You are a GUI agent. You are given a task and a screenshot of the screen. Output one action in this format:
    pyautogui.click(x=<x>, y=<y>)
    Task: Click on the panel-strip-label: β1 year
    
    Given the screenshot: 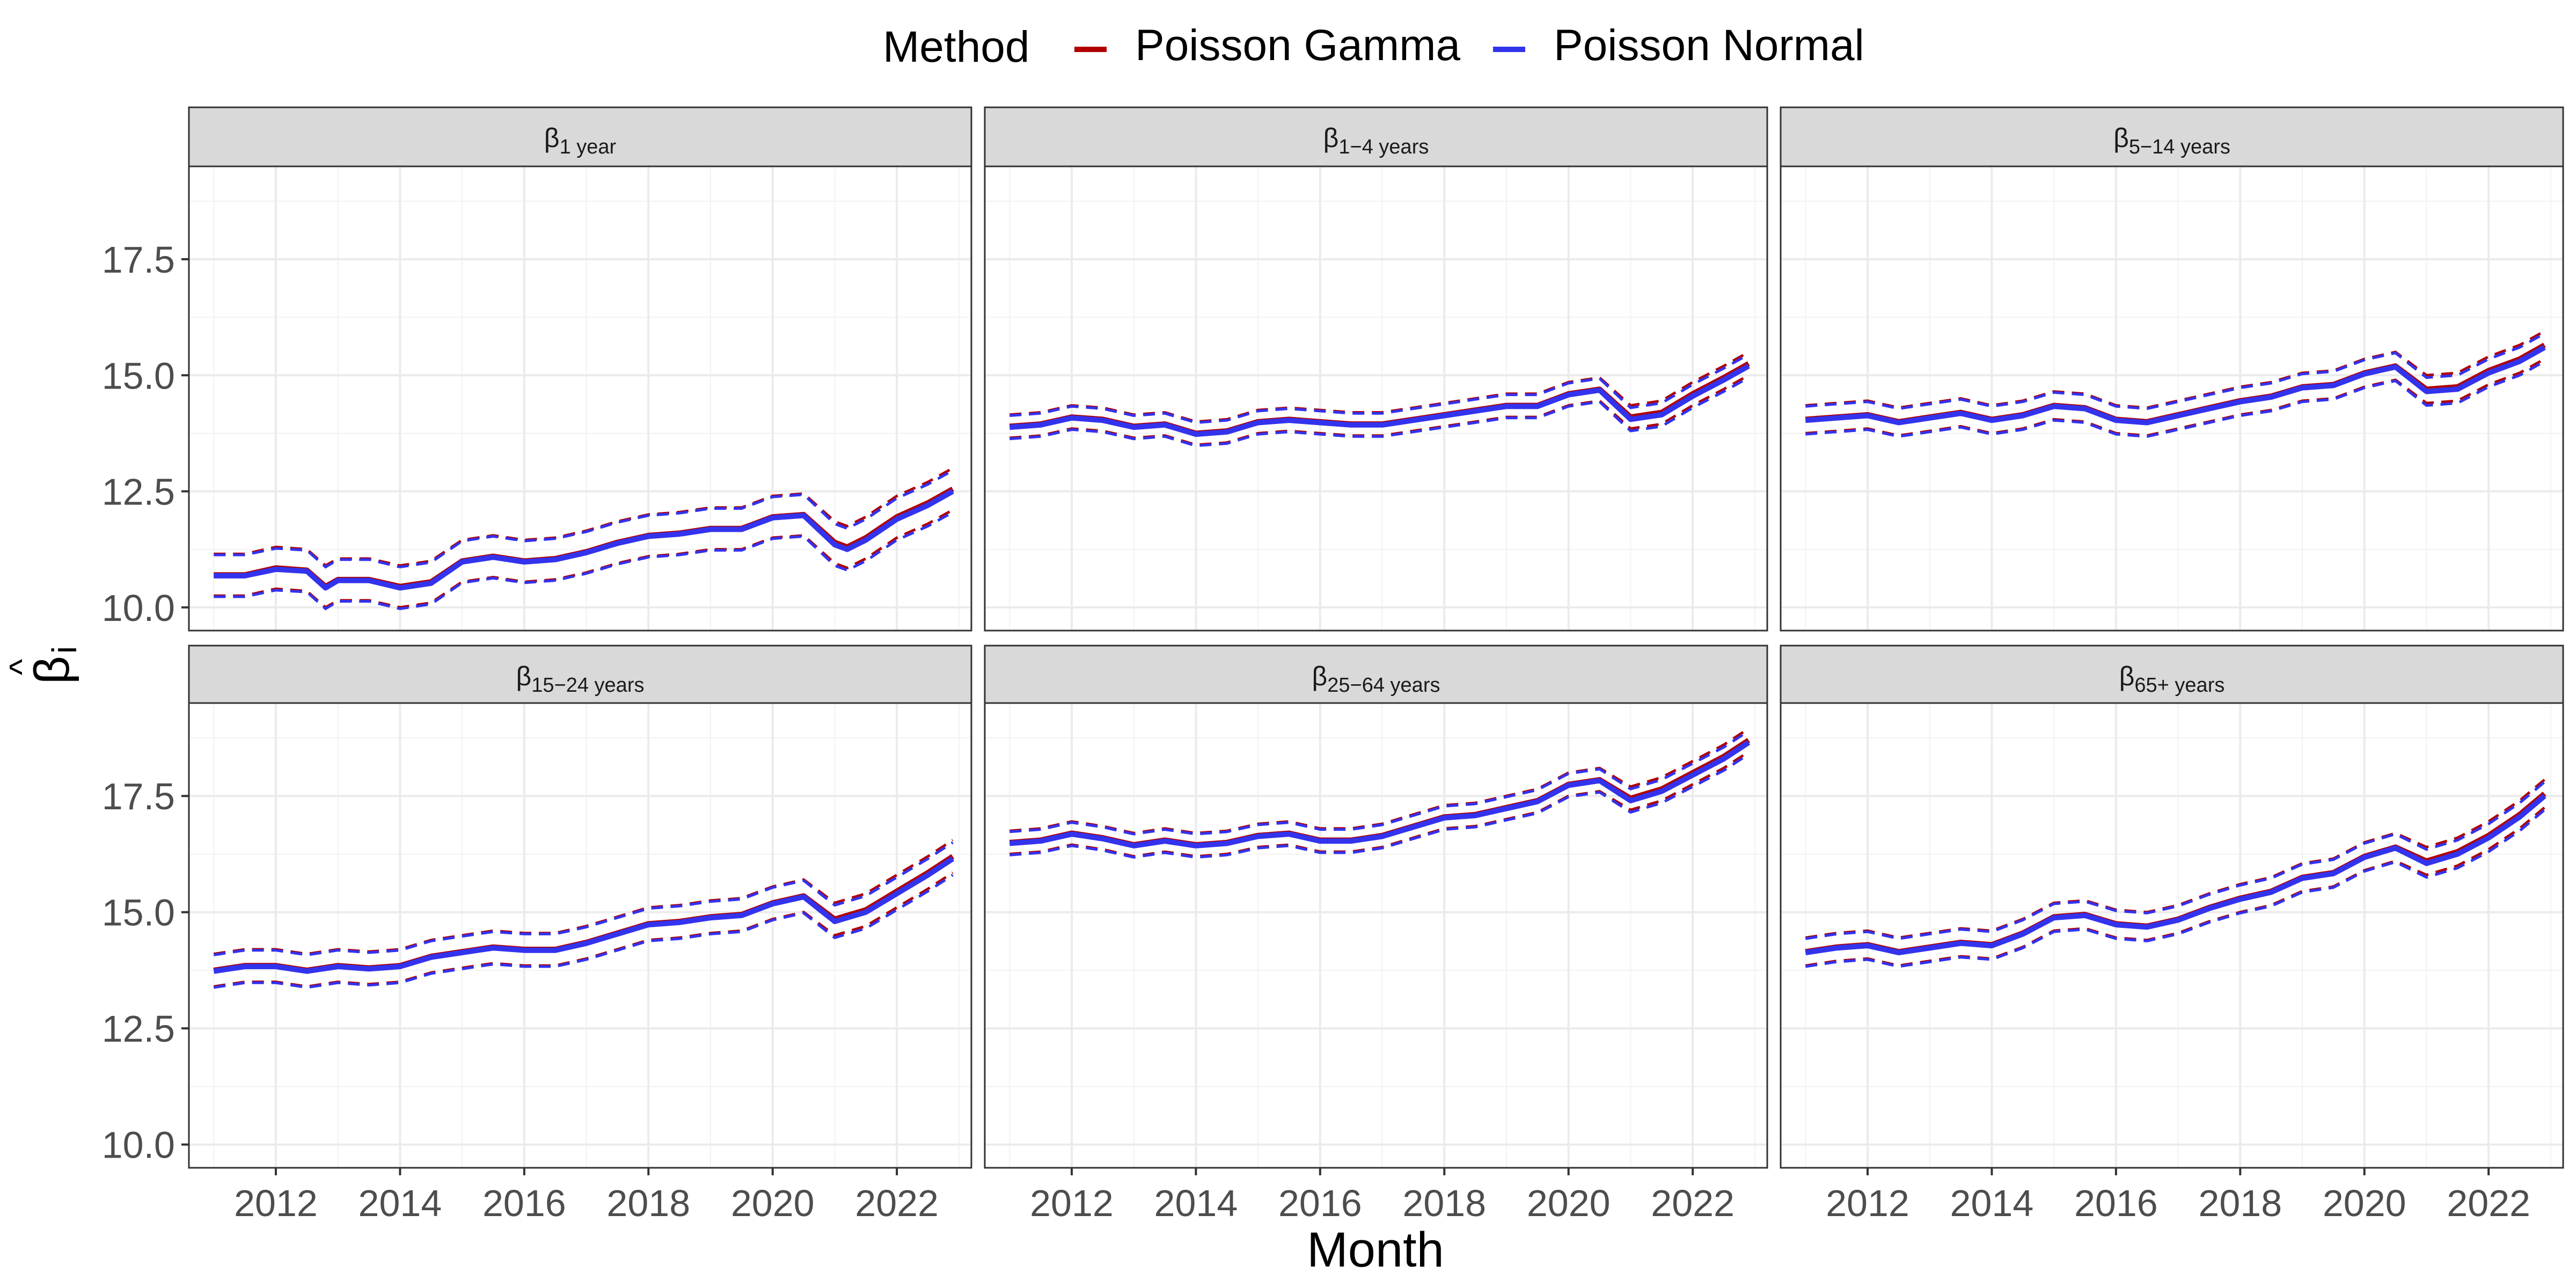 What is the action you would take?
    pyautogui.click(x=580, y=140)
    